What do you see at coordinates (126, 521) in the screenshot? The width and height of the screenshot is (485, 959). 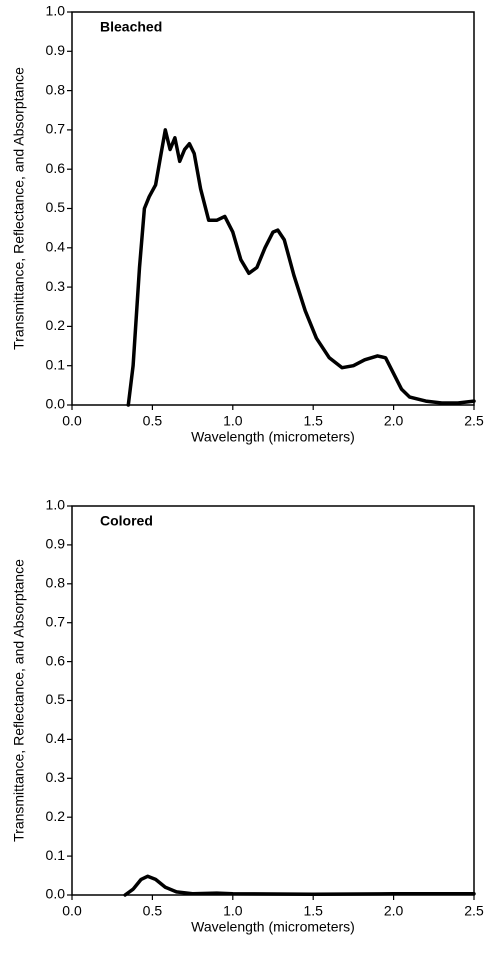 I see `annotation: Colored` at bounding box center [126, 521].